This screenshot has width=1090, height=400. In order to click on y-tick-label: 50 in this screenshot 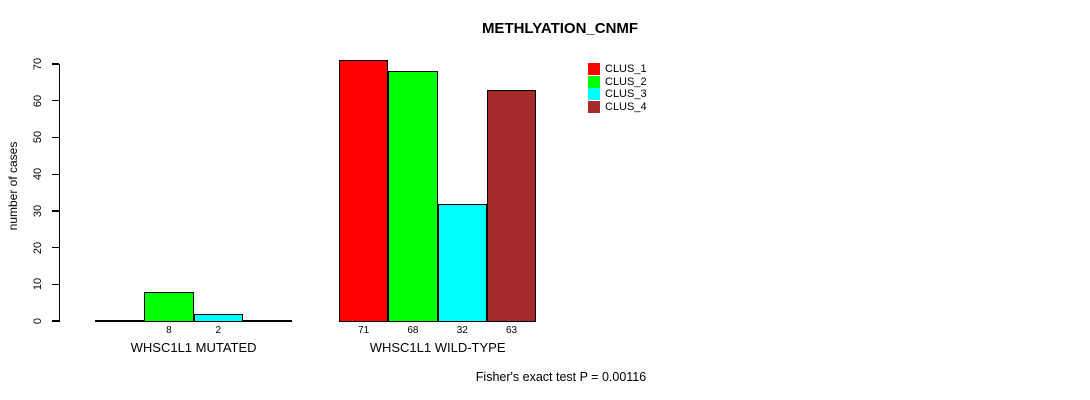, I will do `click(38, 137)`.